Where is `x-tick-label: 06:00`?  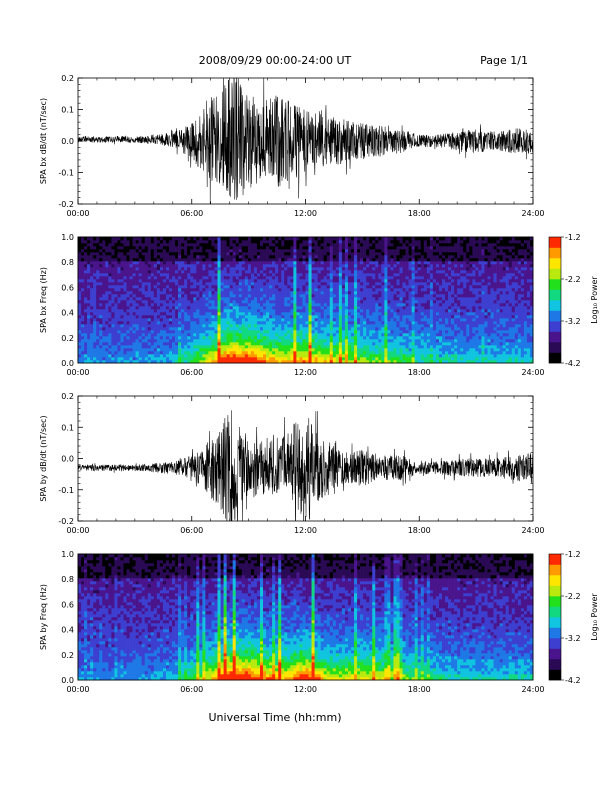
x-tick-label: 06:00 is located at coordinates (191, 372).